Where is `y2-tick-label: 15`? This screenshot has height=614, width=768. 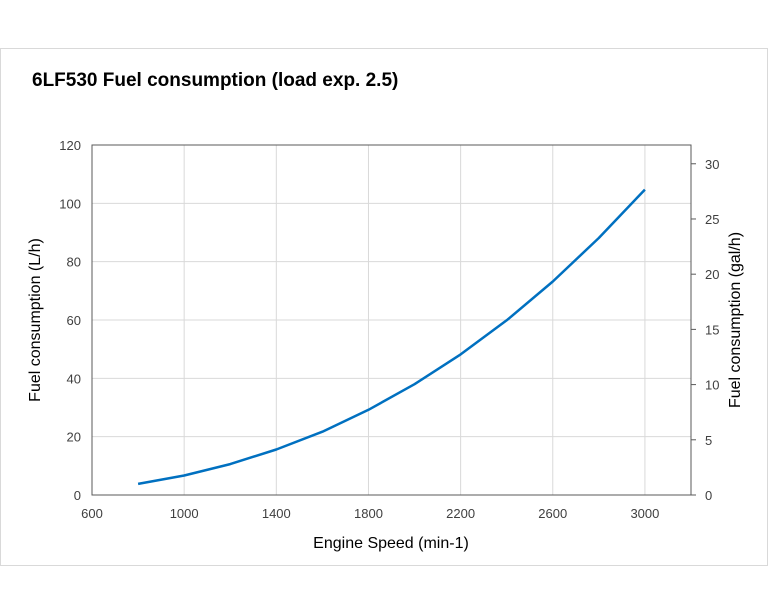
y2-tick-label: 15 is located at coordinates (712, 329).